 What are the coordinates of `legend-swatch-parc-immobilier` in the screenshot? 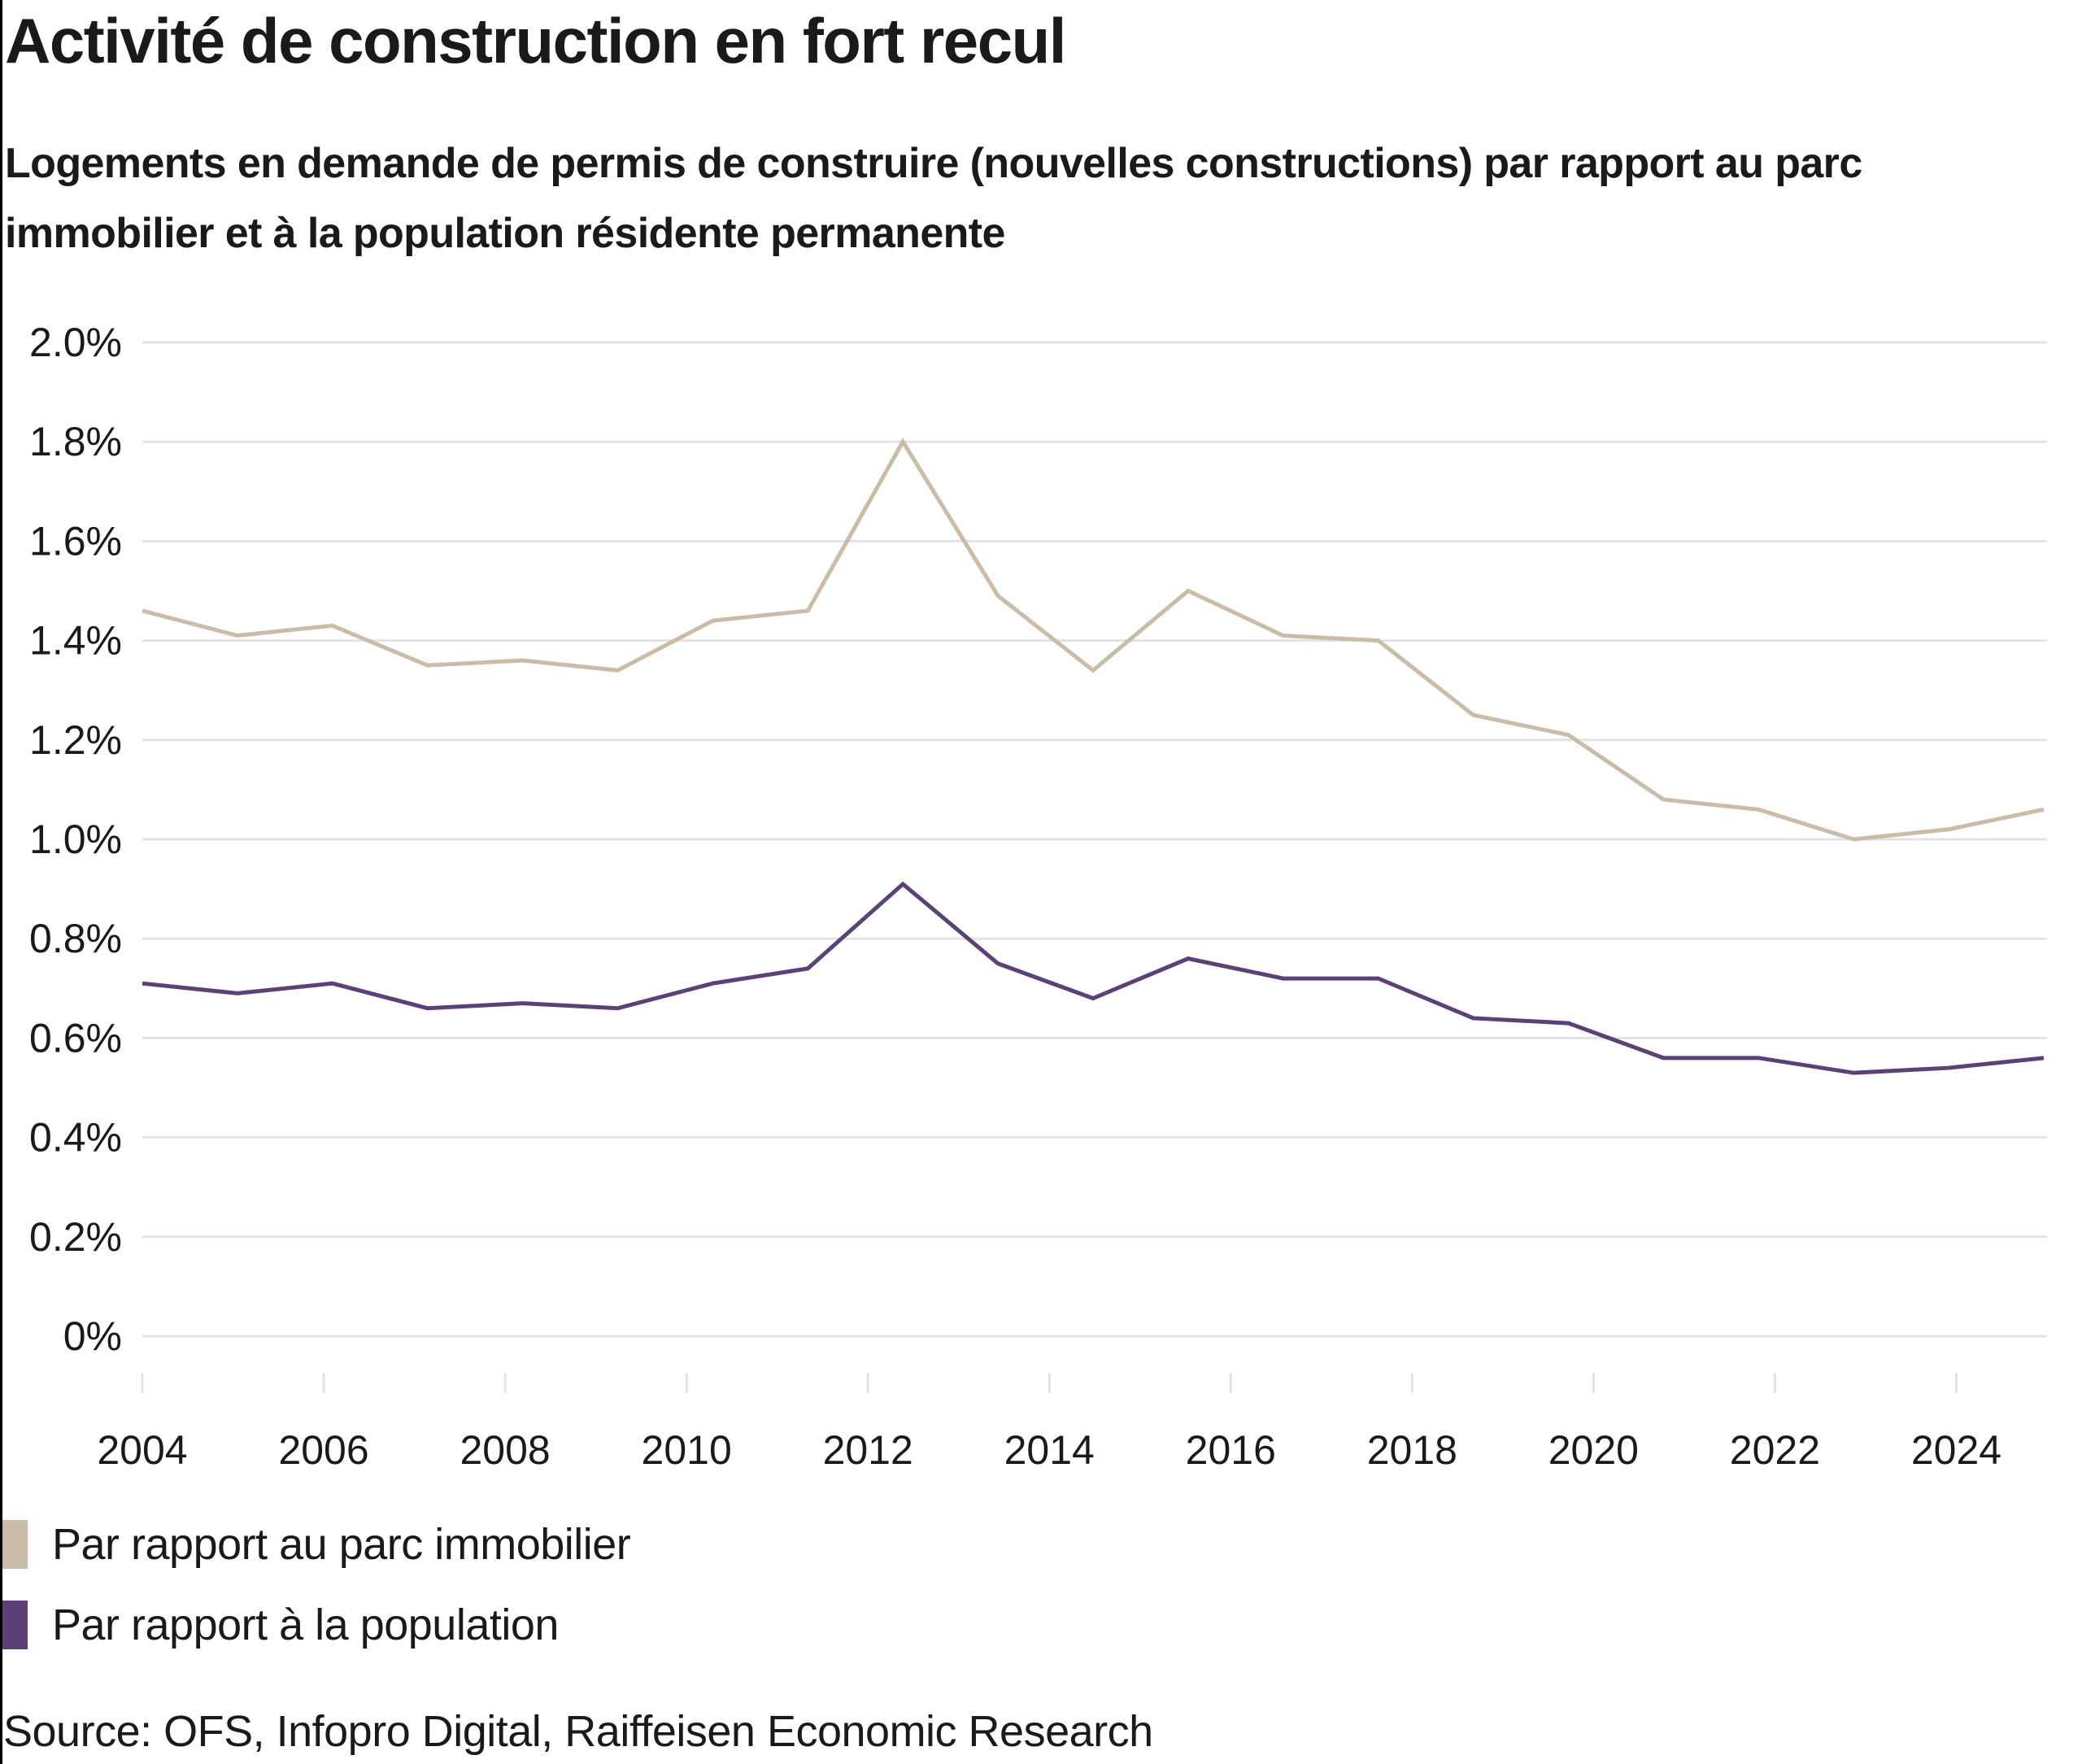 It's located at (15, 1544).